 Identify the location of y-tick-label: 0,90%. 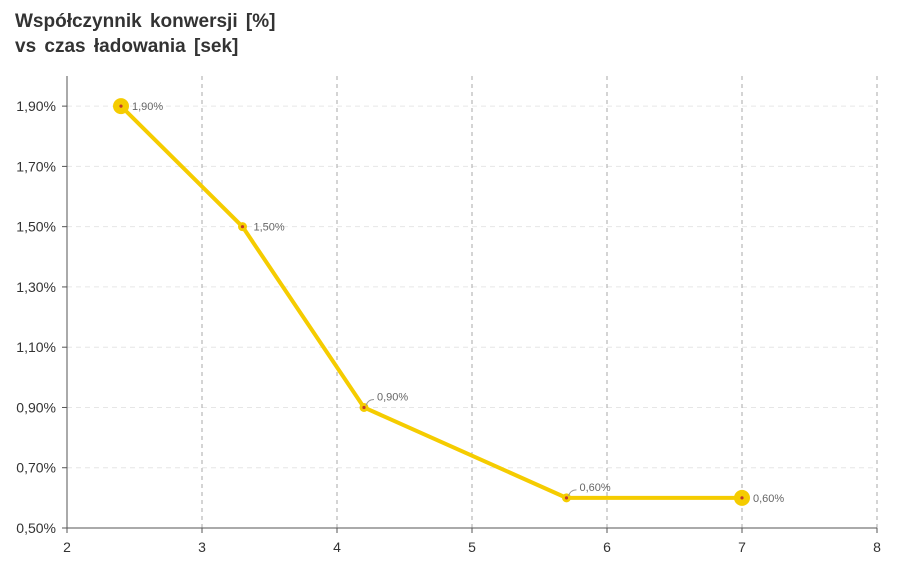
(36, 407).